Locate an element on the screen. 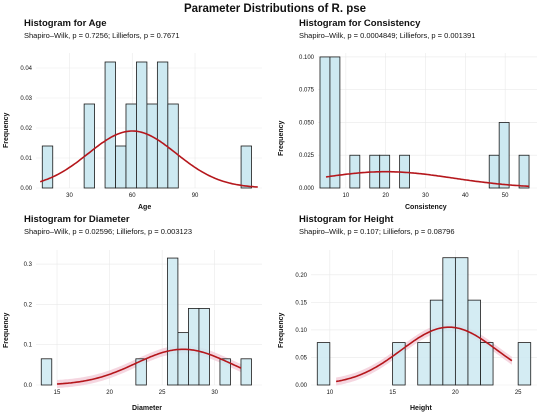 This screenshot has width=550, height=415. x-tick-label: 60 is located at coordinates (132, 196).